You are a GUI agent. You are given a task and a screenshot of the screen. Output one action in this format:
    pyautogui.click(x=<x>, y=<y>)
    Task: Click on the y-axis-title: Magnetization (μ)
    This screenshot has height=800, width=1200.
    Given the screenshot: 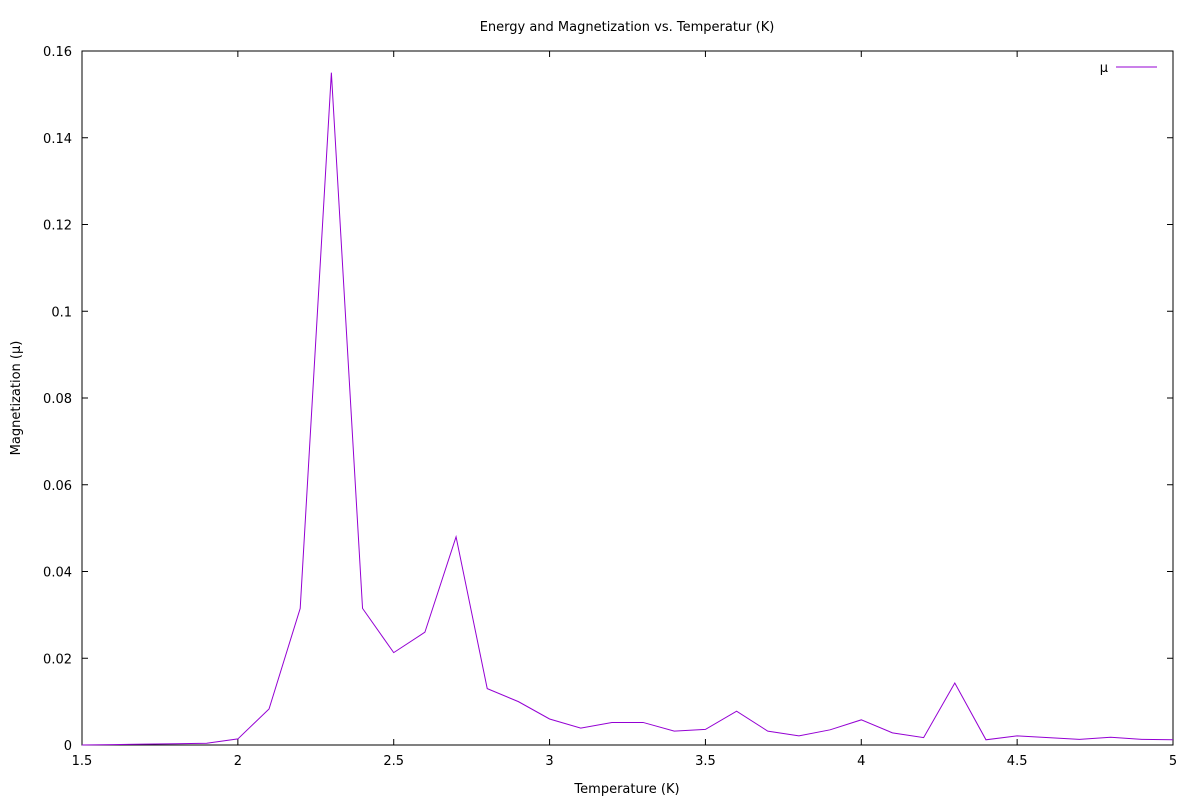 What is the action you would take?
    pyautogui.click(x=16, y=398)
    